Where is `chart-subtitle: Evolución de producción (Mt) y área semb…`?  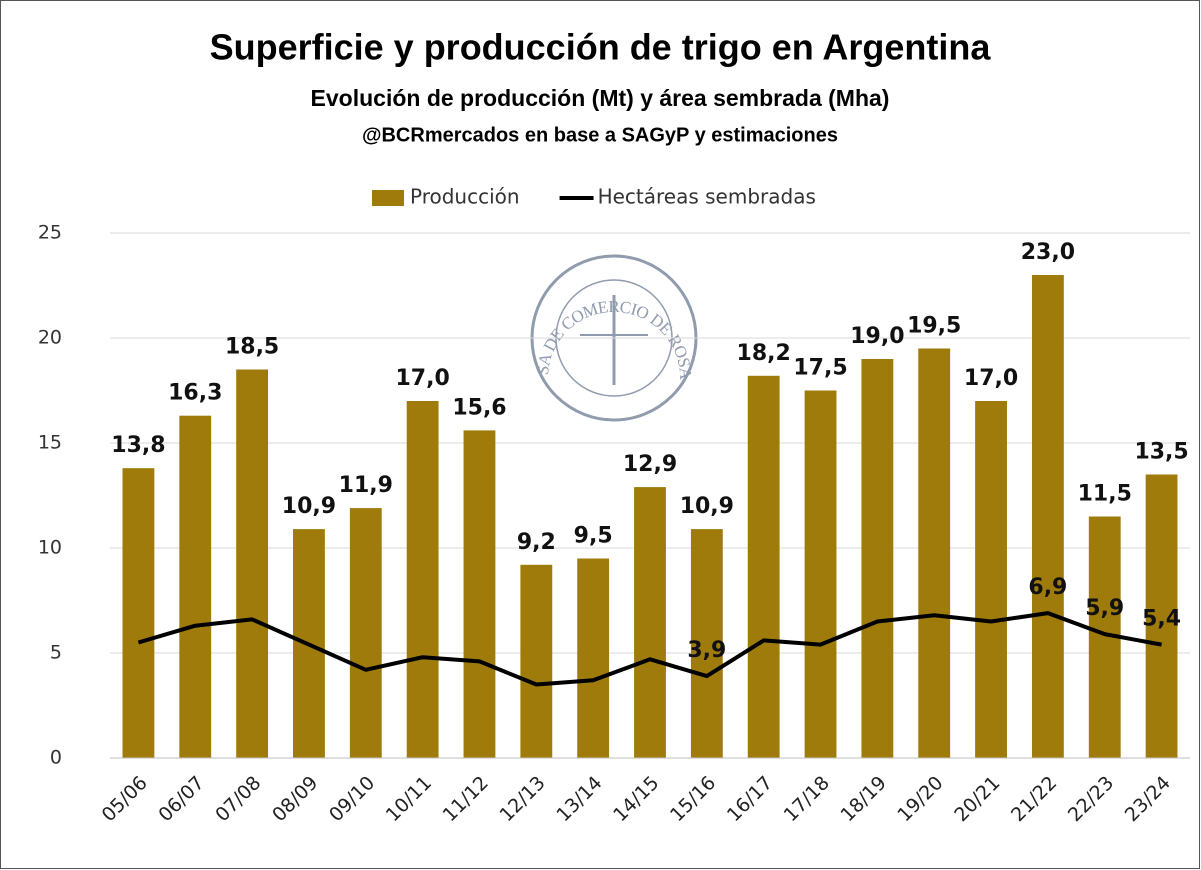 chart-subtitle: Evolución de producción (Mt) y área semb… is located at coordinates (600, 98).